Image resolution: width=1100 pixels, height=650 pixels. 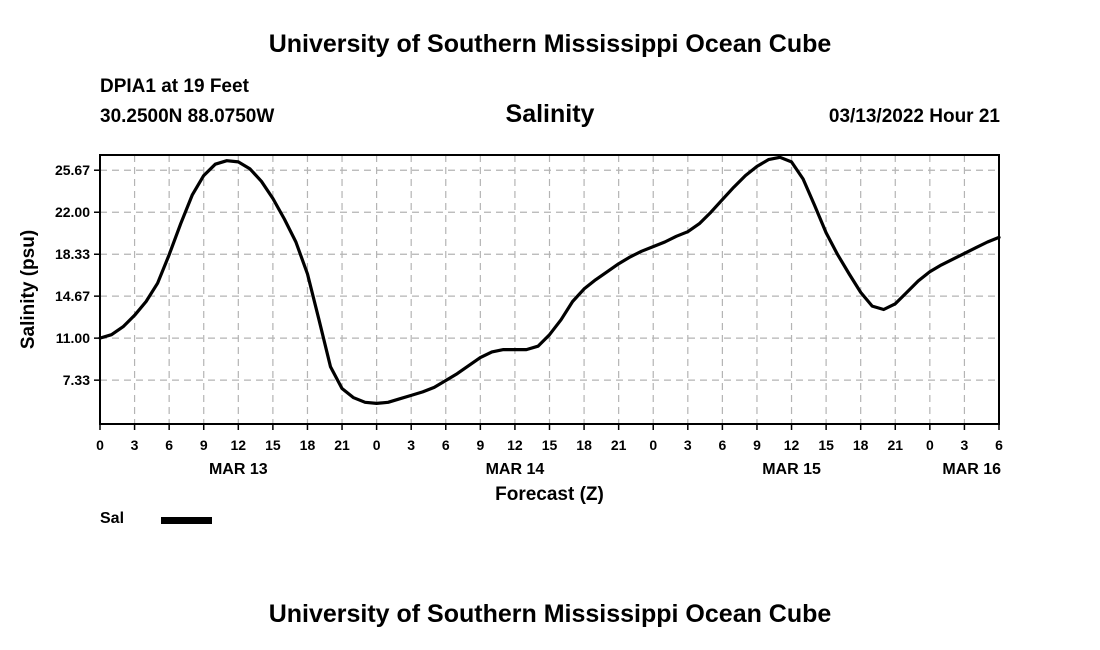 What do you see at coordinates (238, 469) in the screenshot?
I see `day-label: MAR 13` at bounding box center [238, 469].